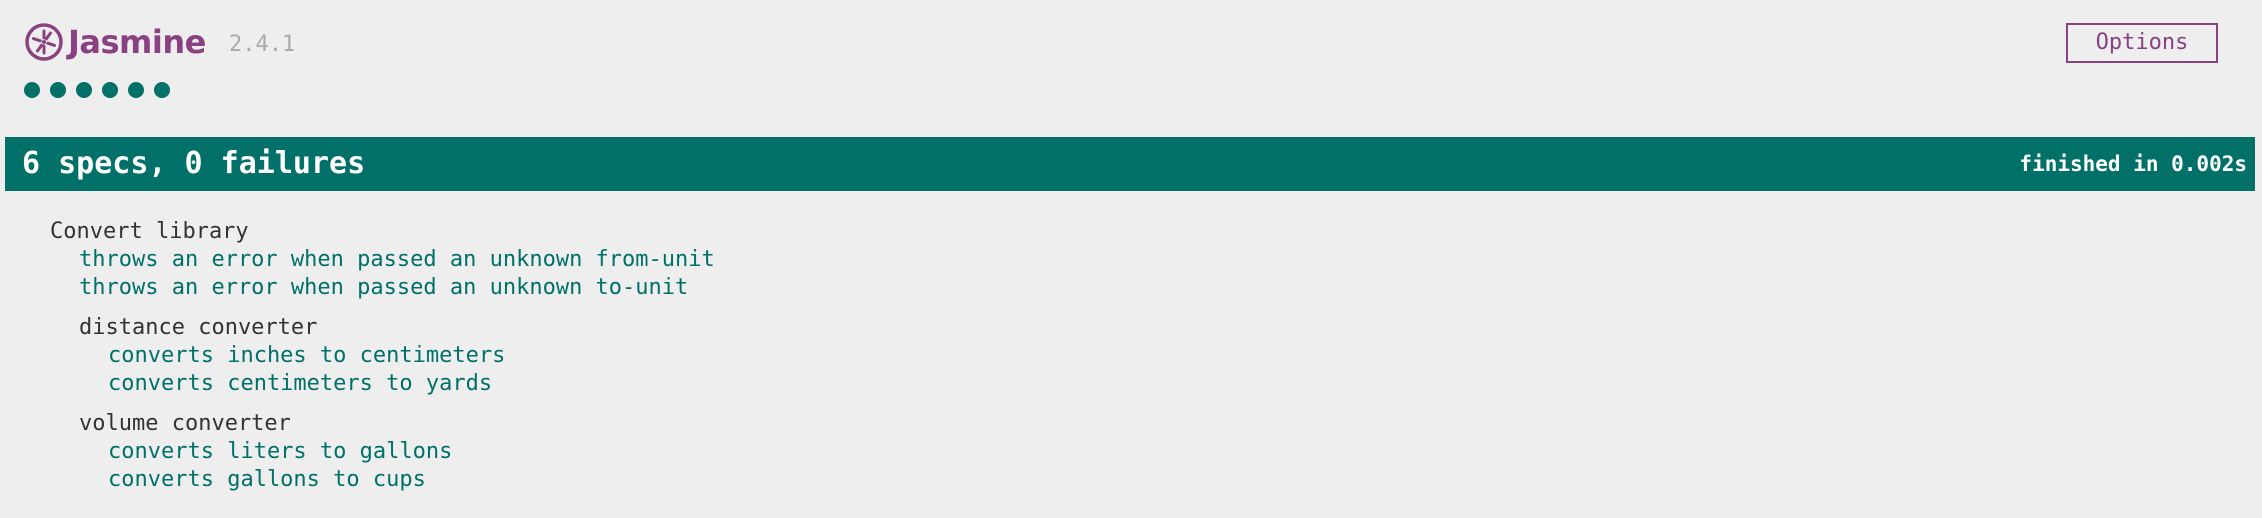  Describe the element at coordinates (1130, 164) in the screenshot. I see `overall-result-bar: 6 specs, 0 failures finished in 0.002s` at that location.